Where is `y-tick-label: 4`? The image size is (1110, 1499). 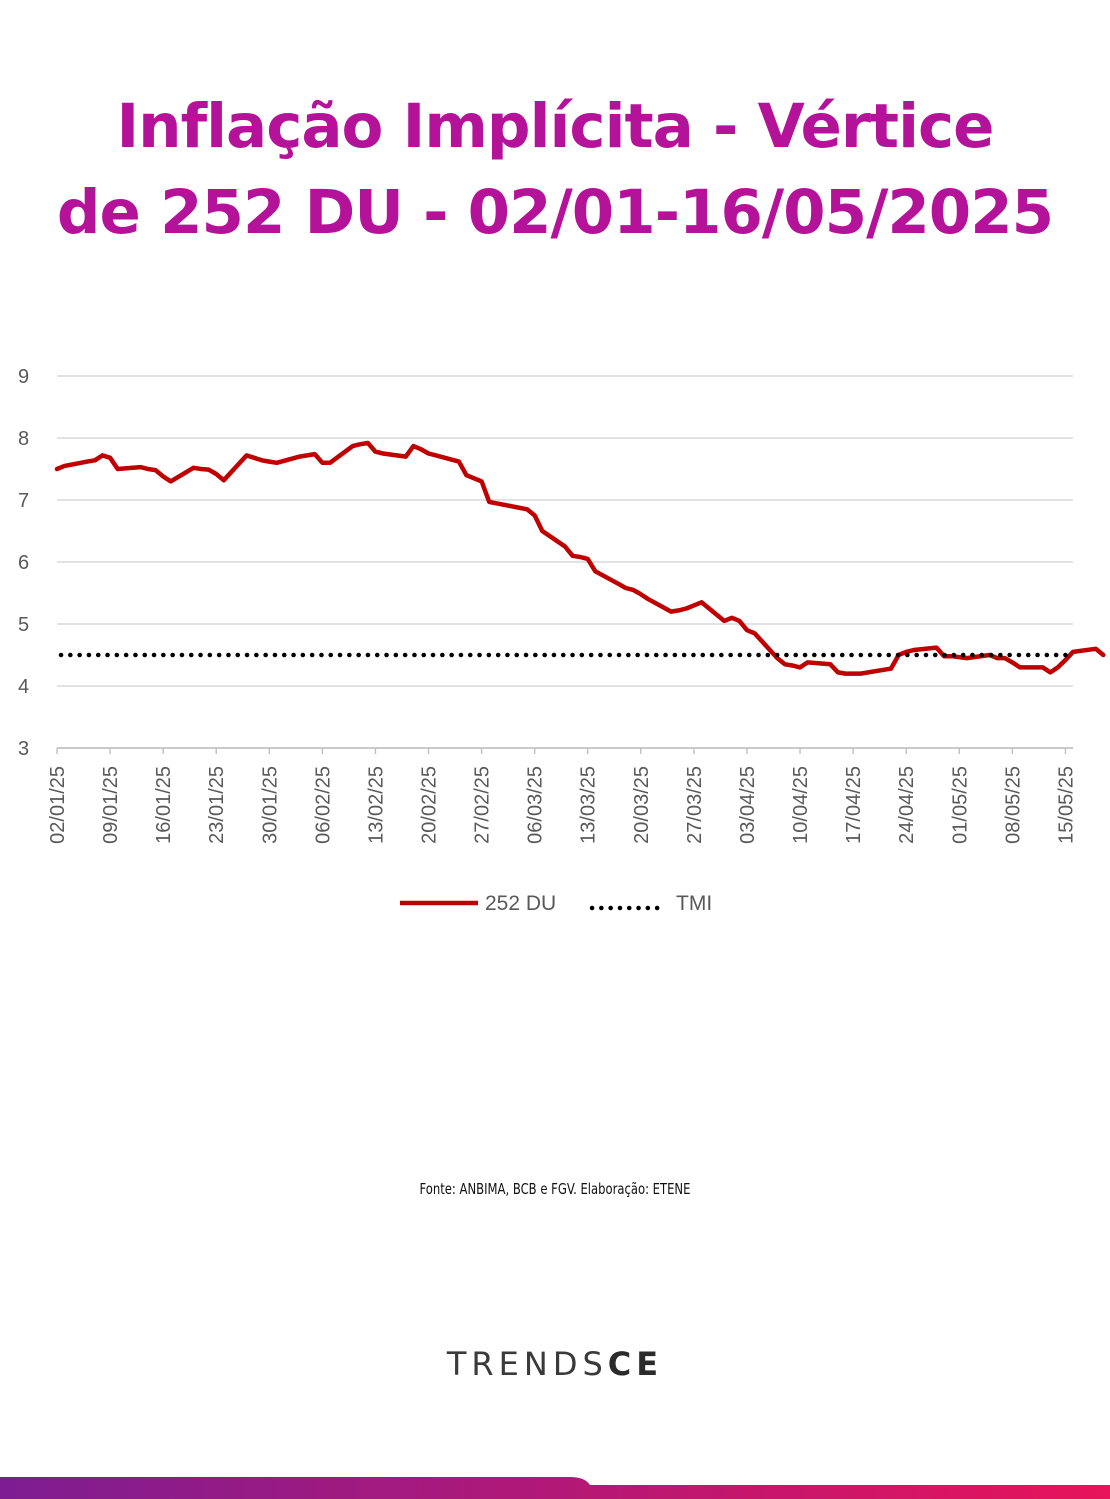
y-tick-label: 4 is located at coordinates (23, 687).